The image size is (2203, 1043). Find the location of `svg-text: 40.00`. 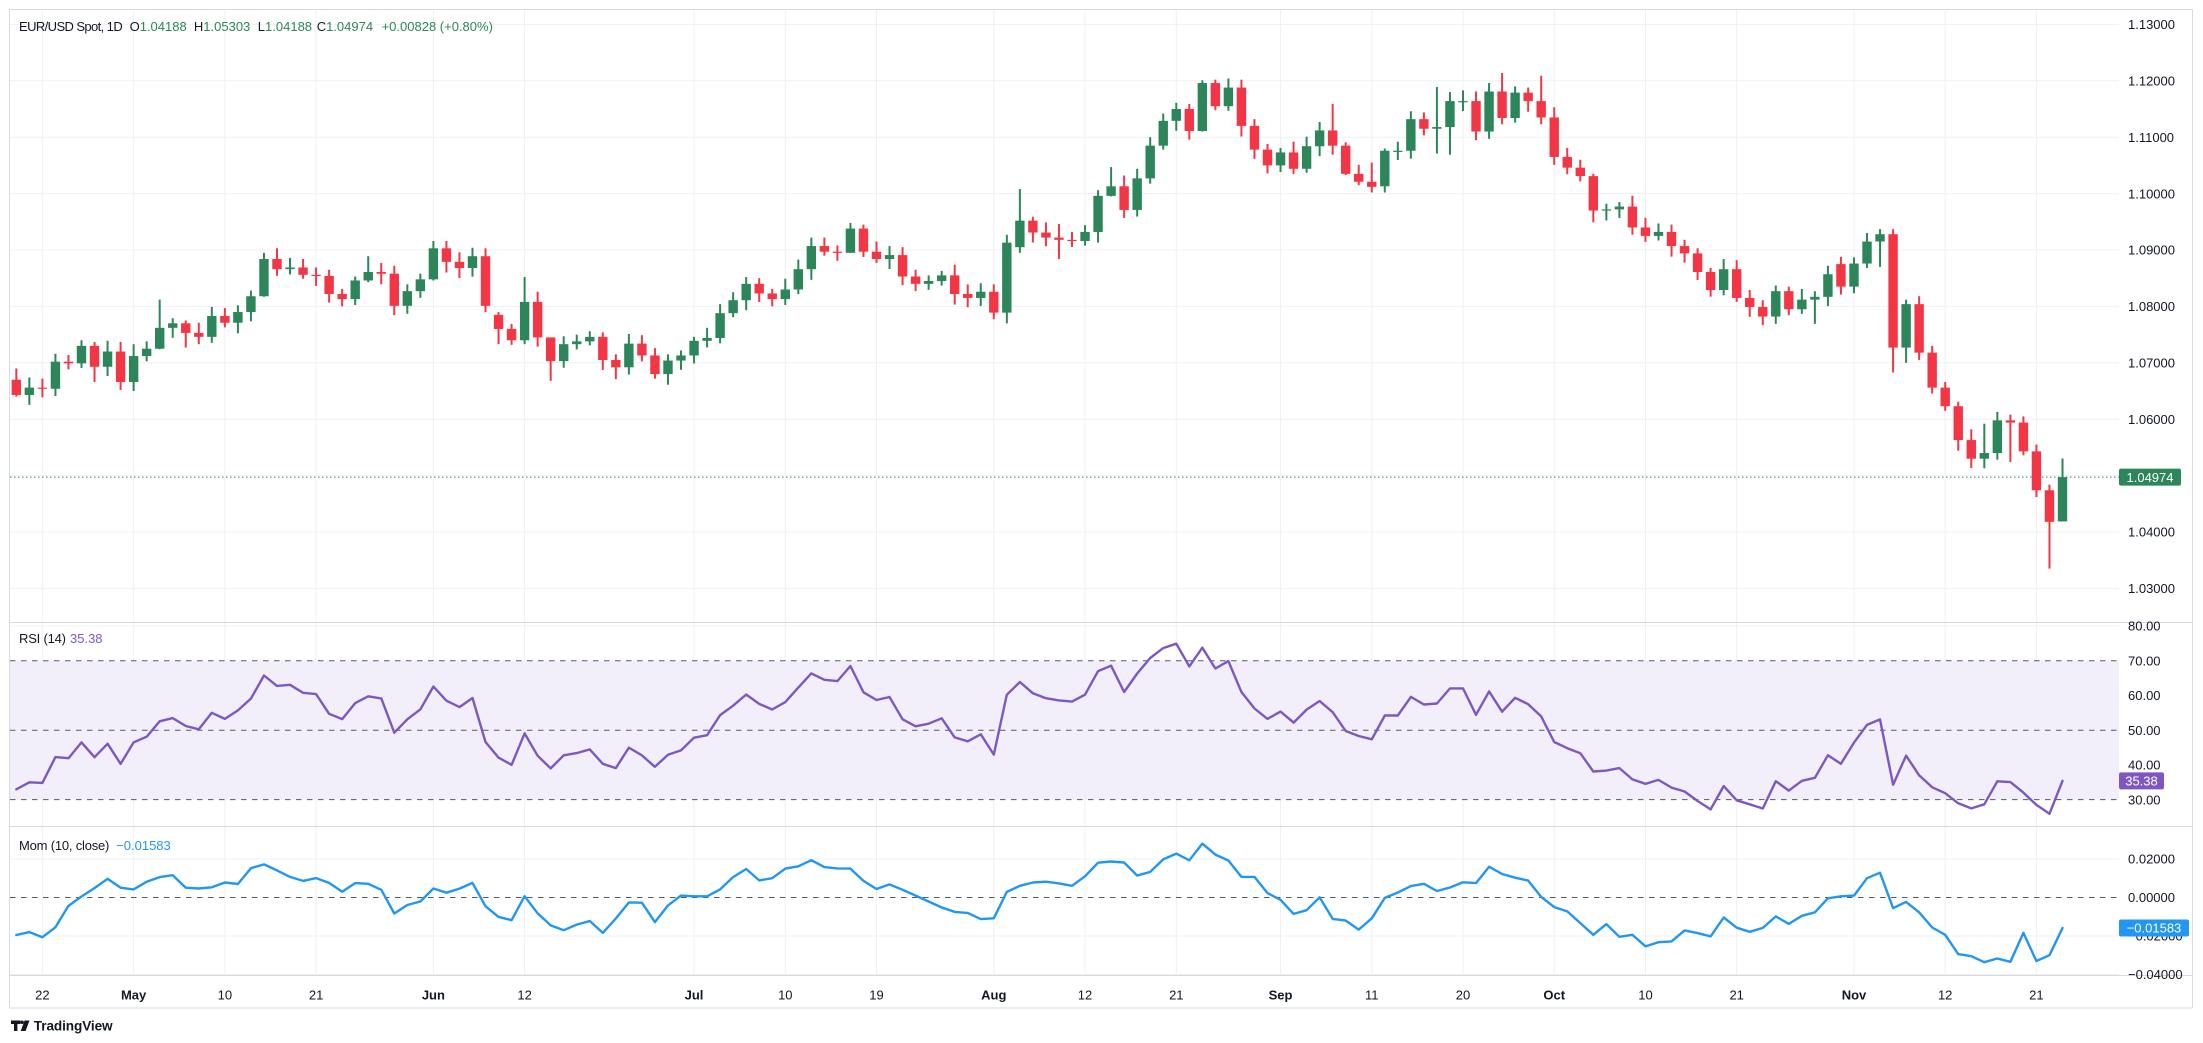

svg-text: 40.00 is located at coordinates (2144, 765).